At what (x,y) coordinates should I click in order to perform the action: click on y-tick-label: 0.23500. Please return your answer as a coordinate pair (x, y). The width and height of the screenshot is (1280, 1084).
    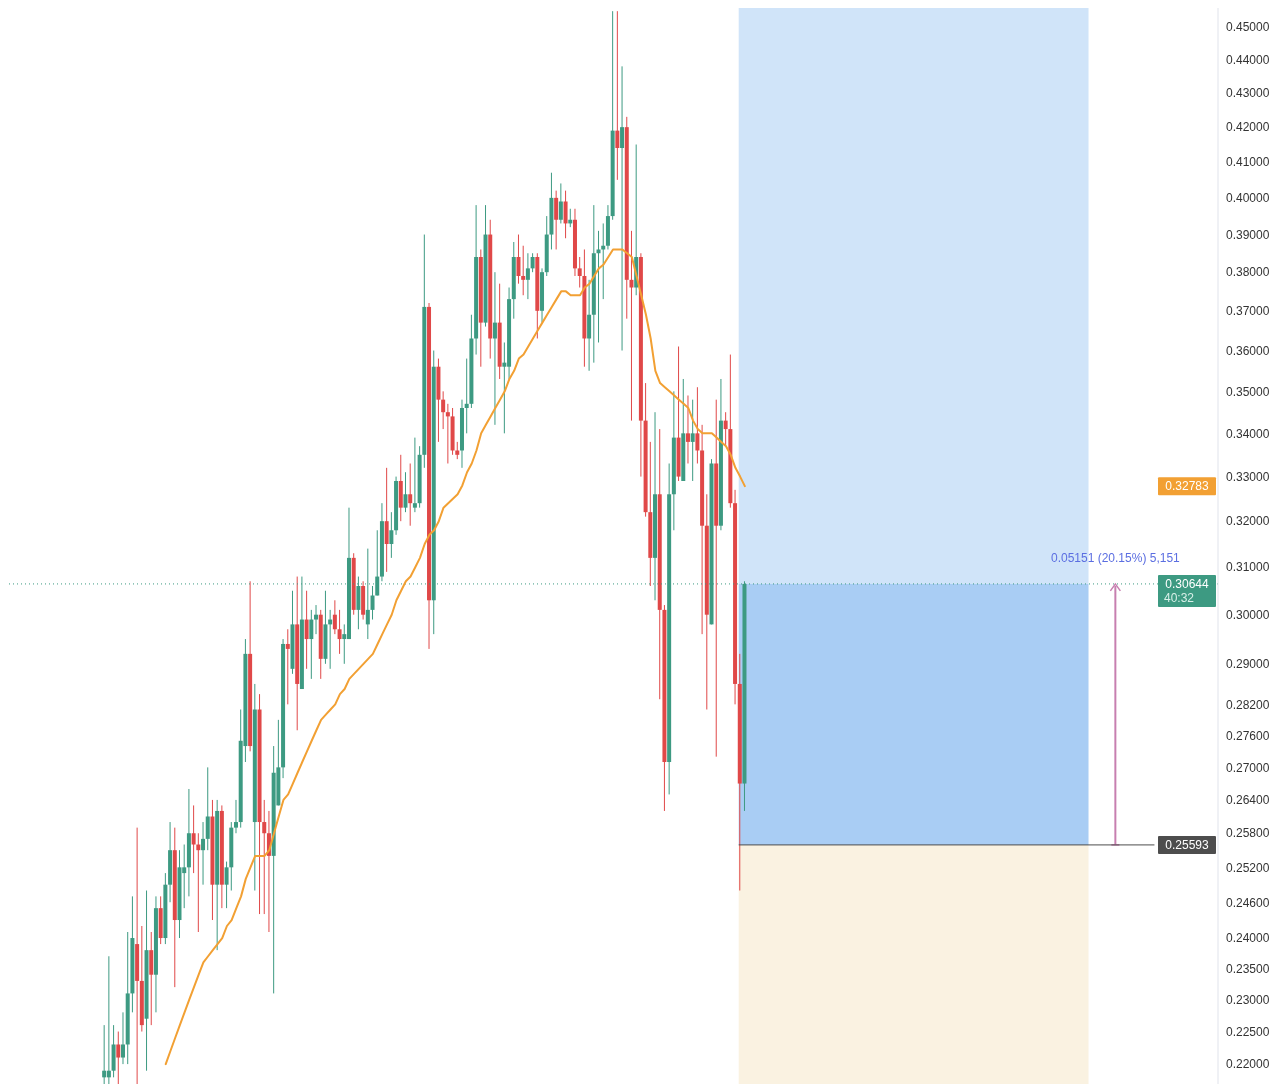
    Looking at the image, I should click on (1248, 968).